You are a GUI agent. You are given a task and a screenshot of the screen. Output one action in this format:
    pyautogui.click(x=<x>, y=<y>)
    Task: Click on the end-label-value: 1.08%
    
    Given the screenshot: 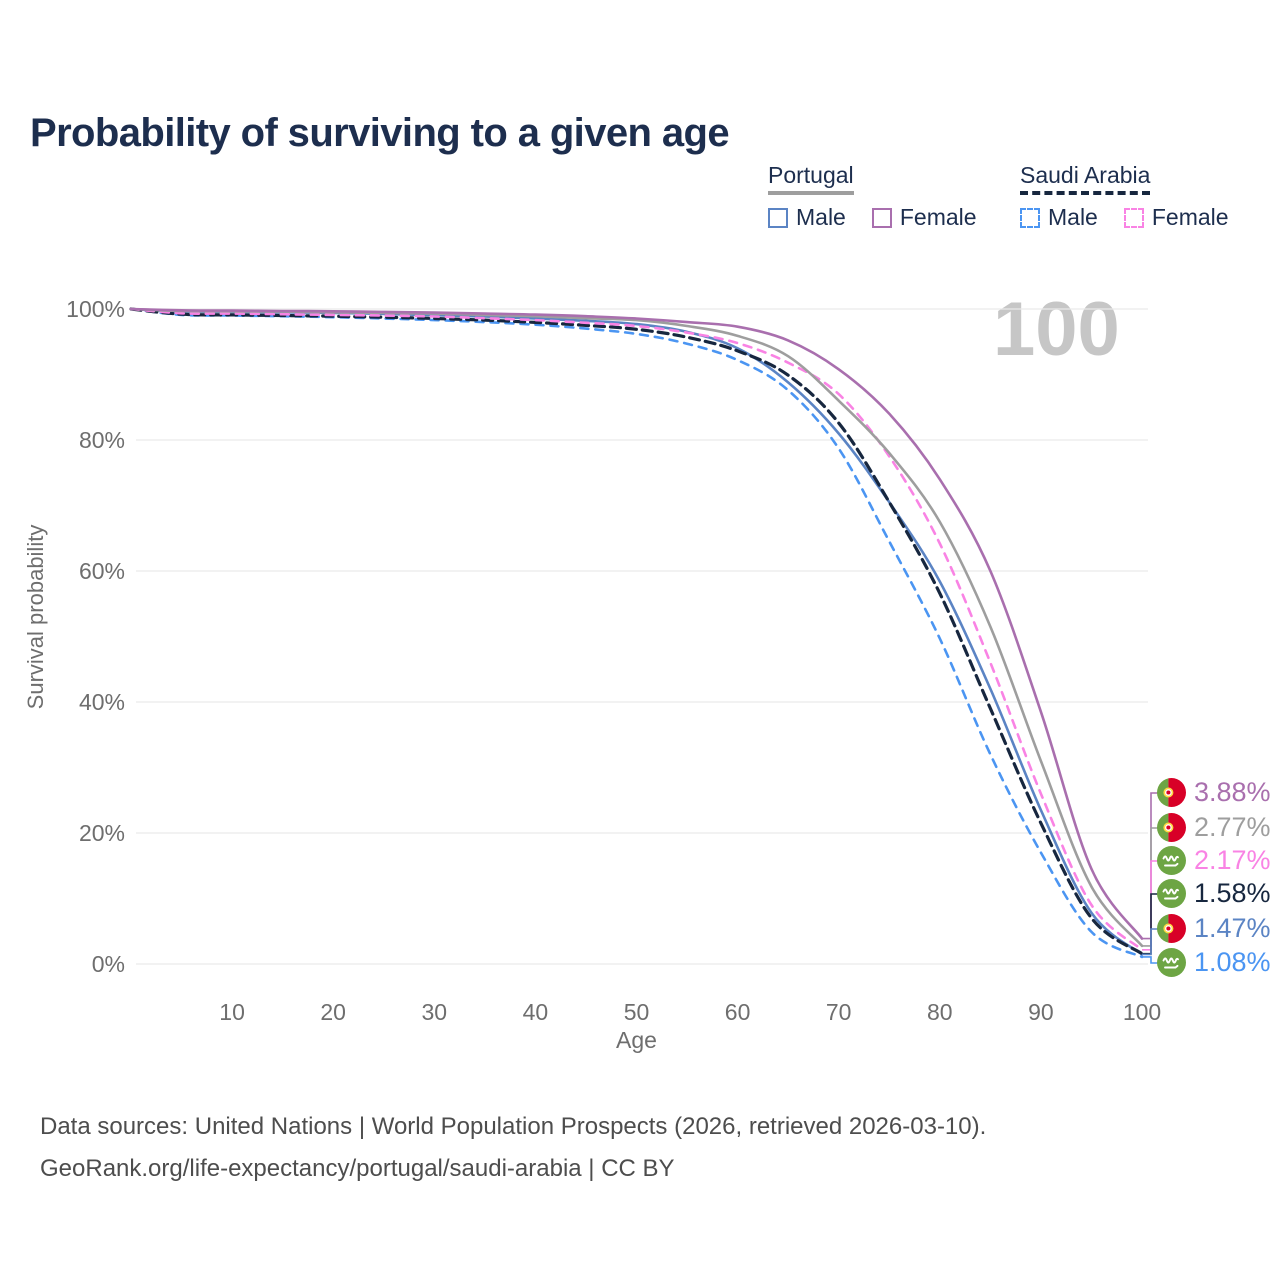 What is the action you would take?
    pyautogui.click(x=1232, y=962)
    